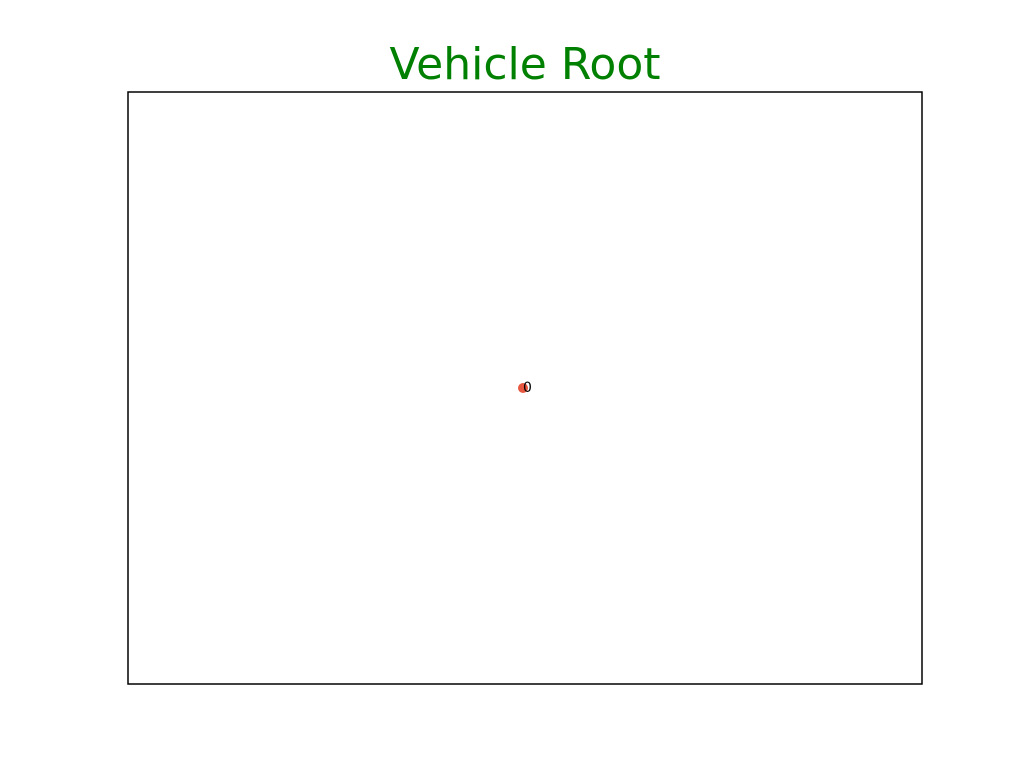  I want to click on chart-title: Vehicle Root, so click(524, 64).